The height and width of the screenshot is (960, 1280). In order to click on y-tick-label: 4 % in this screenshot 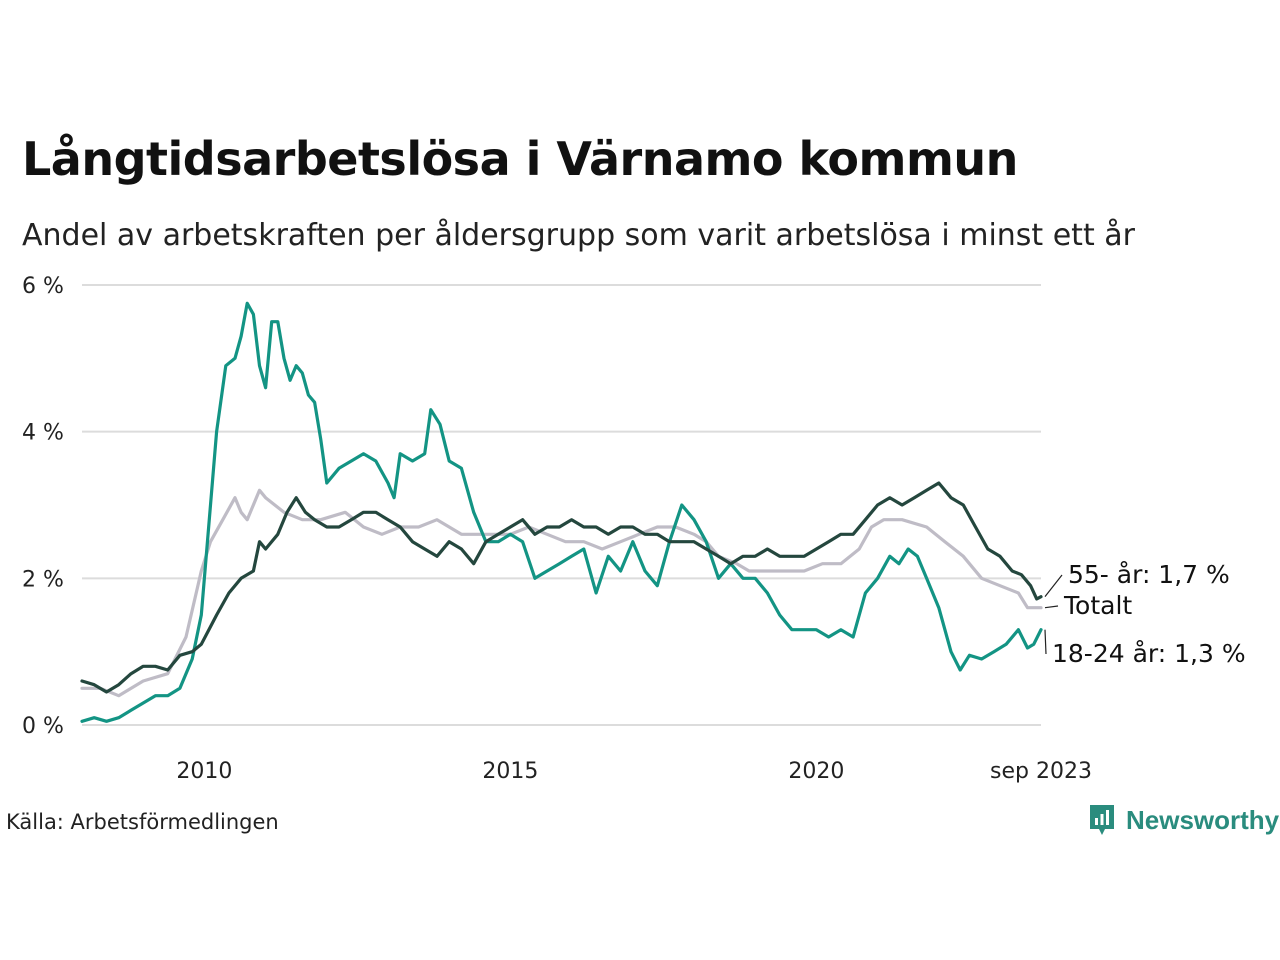, I will do `click(43, 433)`.